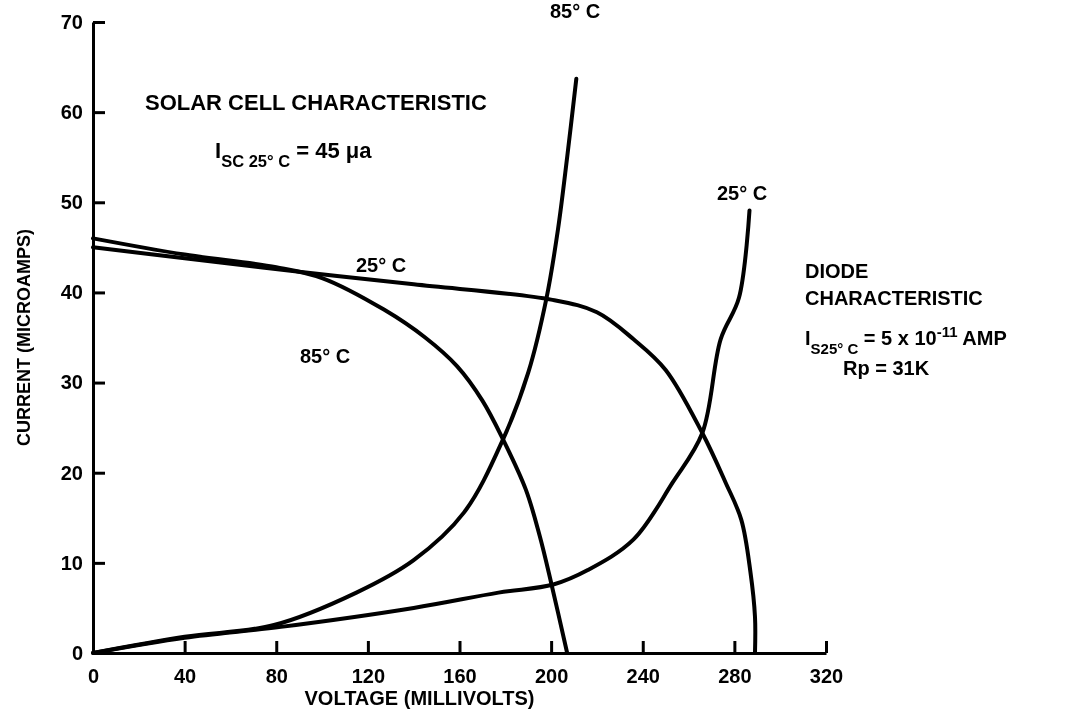 This screenshot has width=1084, height=718. Describe the element at coordinates (276, 676) in the screenshot. I see `x-tick-label: 80` at that location.